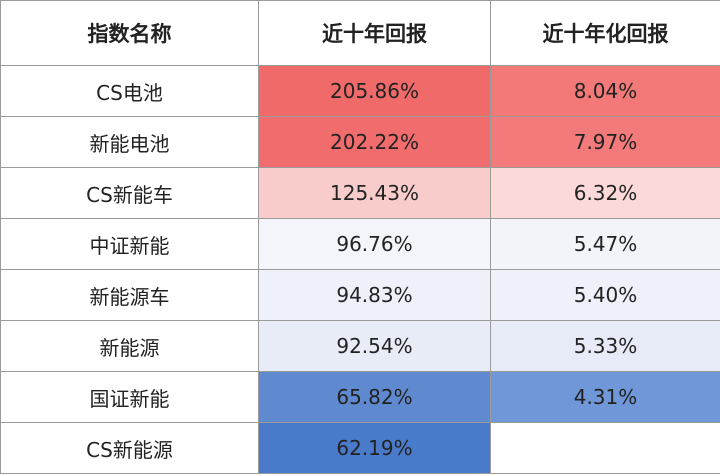  I want to click on table-row: 新能源车 94.83% 5.40%, so click(360, 295).